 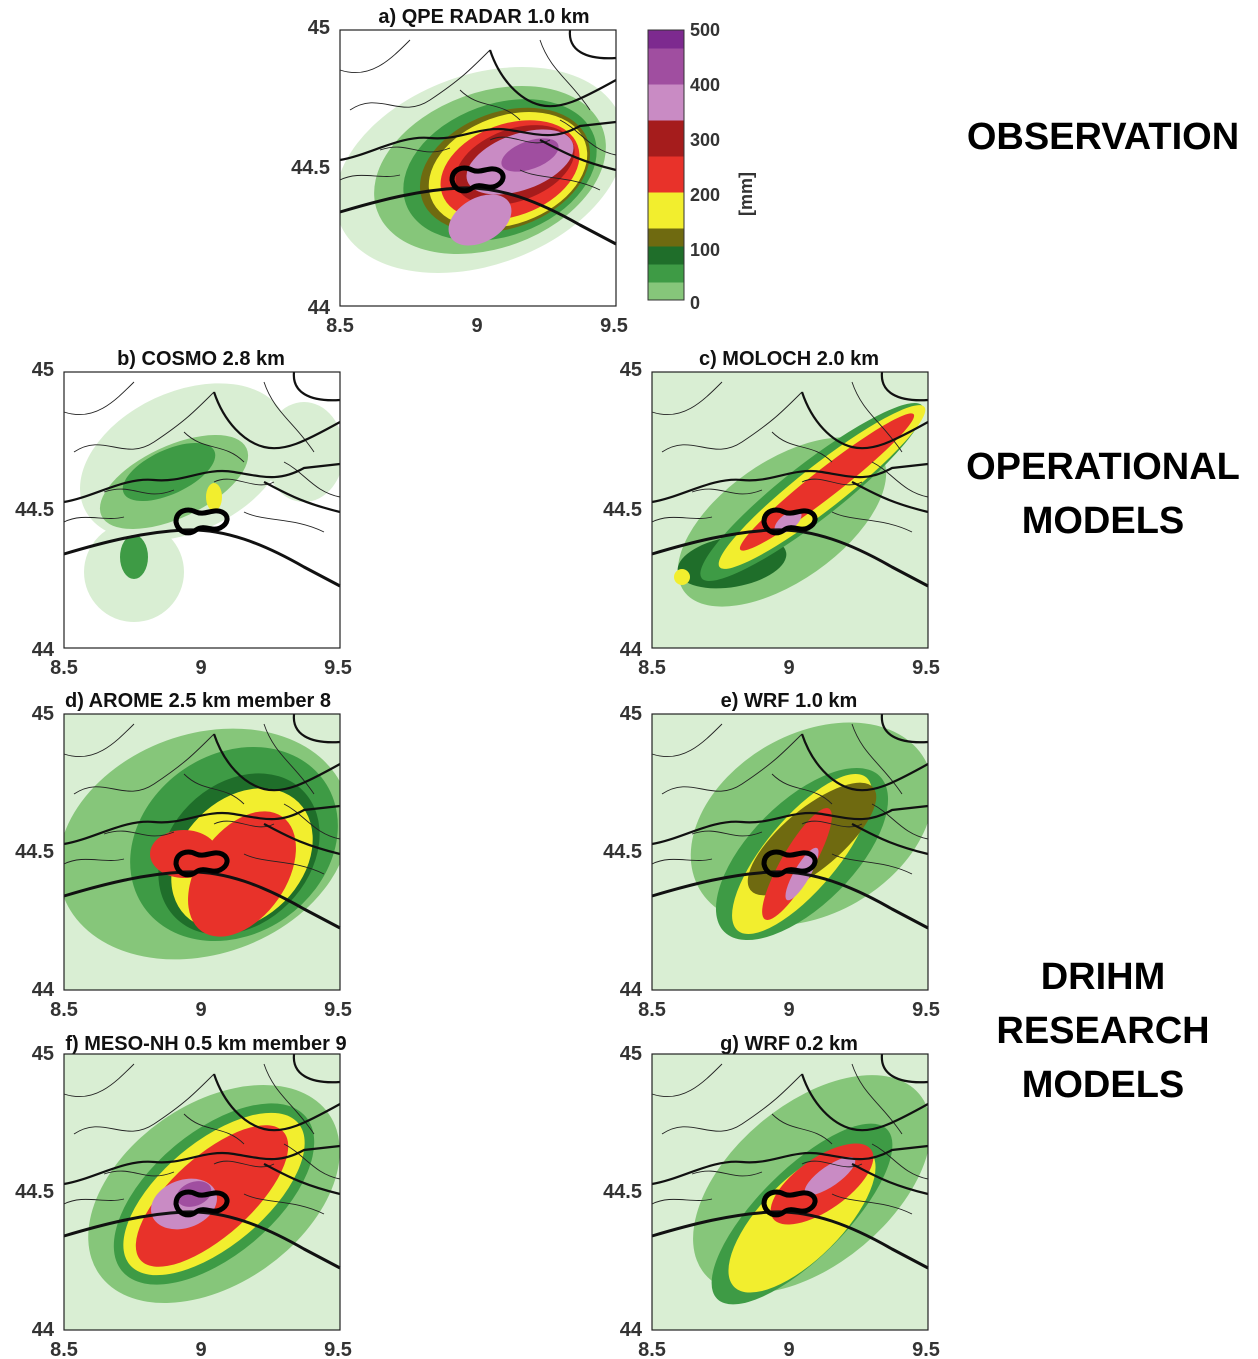 I want to click on precip-purple-light, so click(x=480, y=220).